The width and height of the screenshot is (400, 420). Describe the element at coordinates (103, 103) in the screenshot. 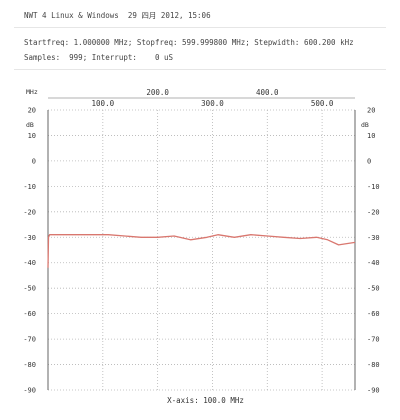

I see `x-tick-label-lower: 100.0` at that location.